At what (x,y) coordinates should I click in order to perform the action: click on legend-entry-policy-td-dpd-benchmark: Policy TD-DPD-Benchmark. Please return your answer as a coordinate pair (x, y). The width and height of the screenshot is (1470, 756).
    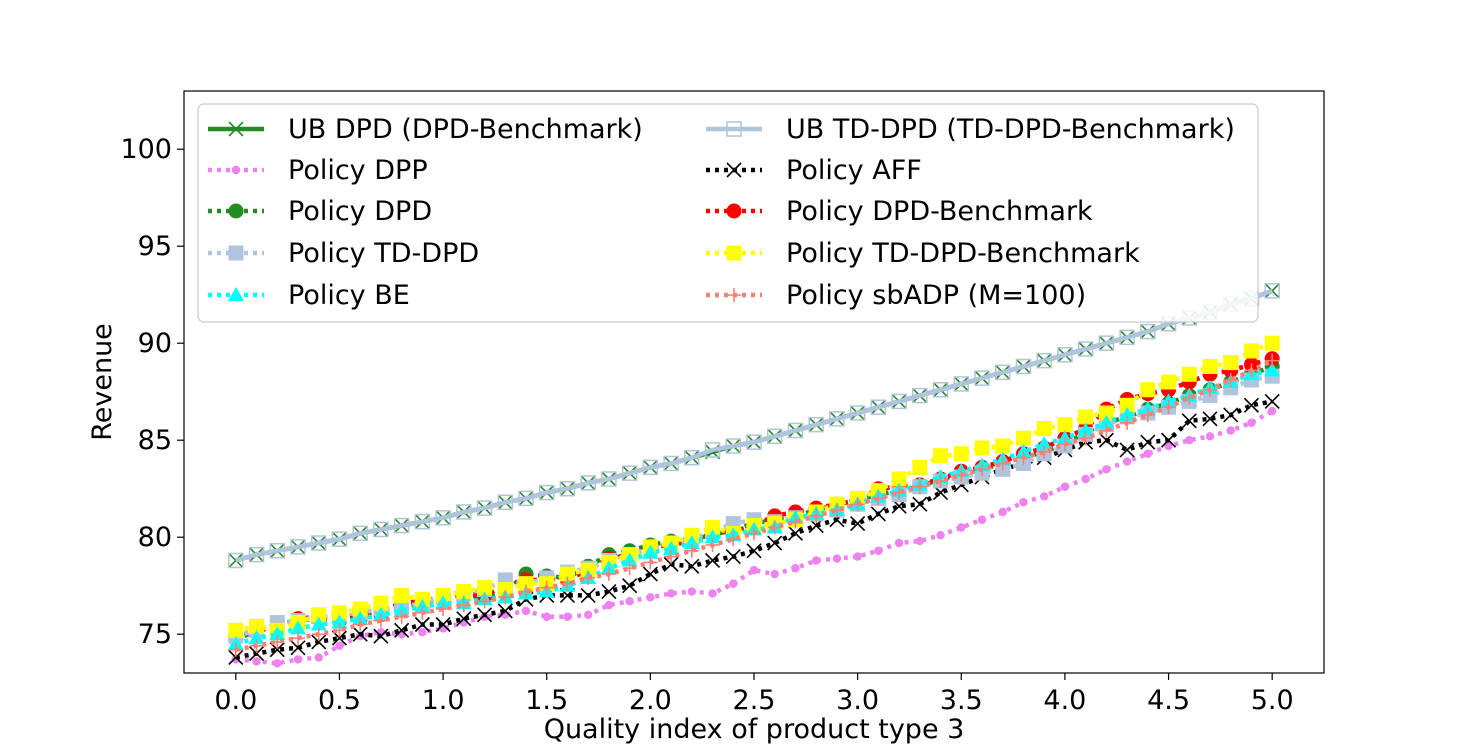
    Looking at the image, I should click on (923, 253).